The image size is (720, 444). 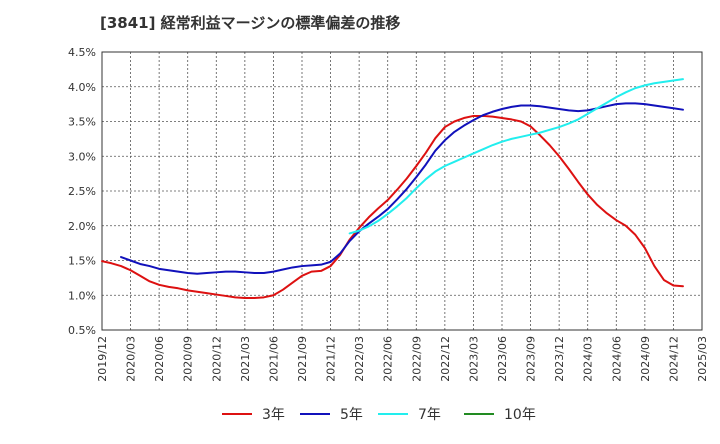 I want to click on y-tick-label: 2.0%, so click(x=82, y=226).